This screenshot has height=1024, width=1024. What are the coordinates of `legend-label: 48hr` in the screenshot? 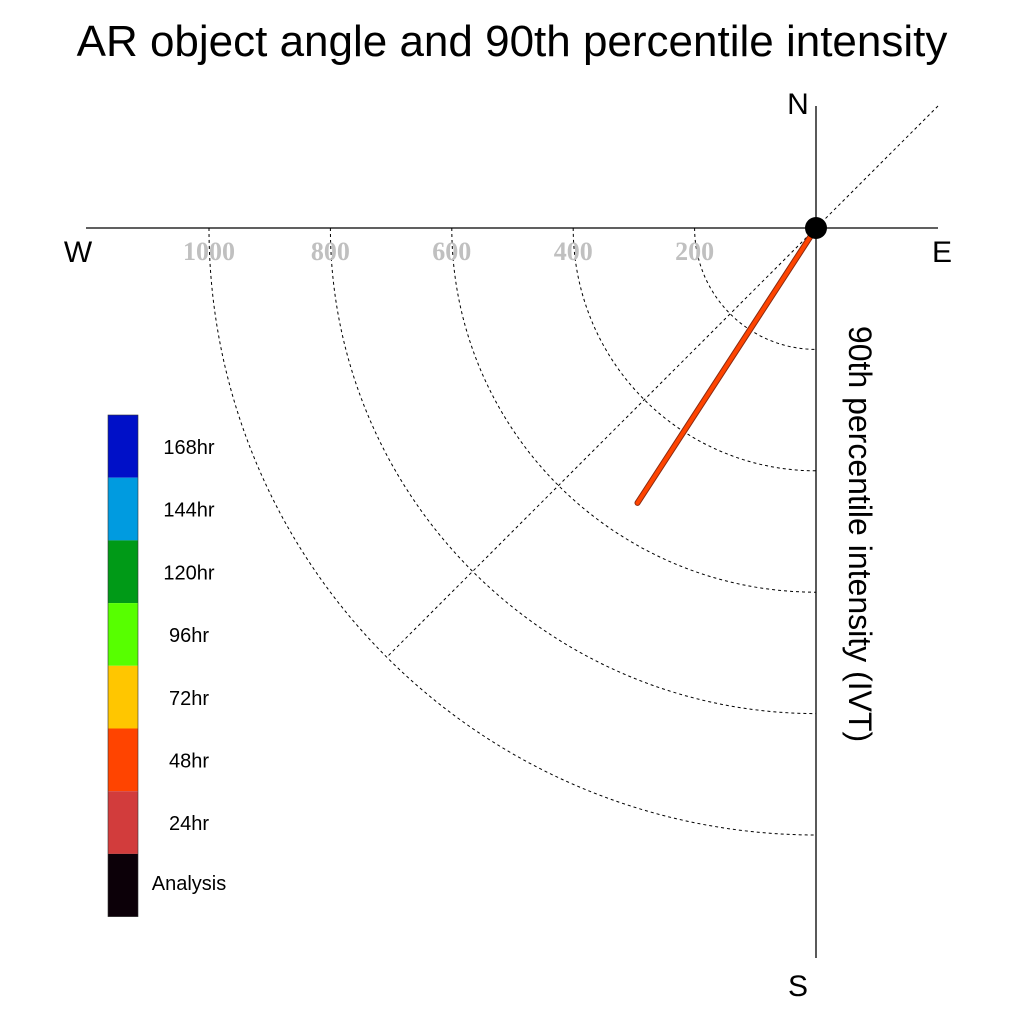 It's located at (189, 762).